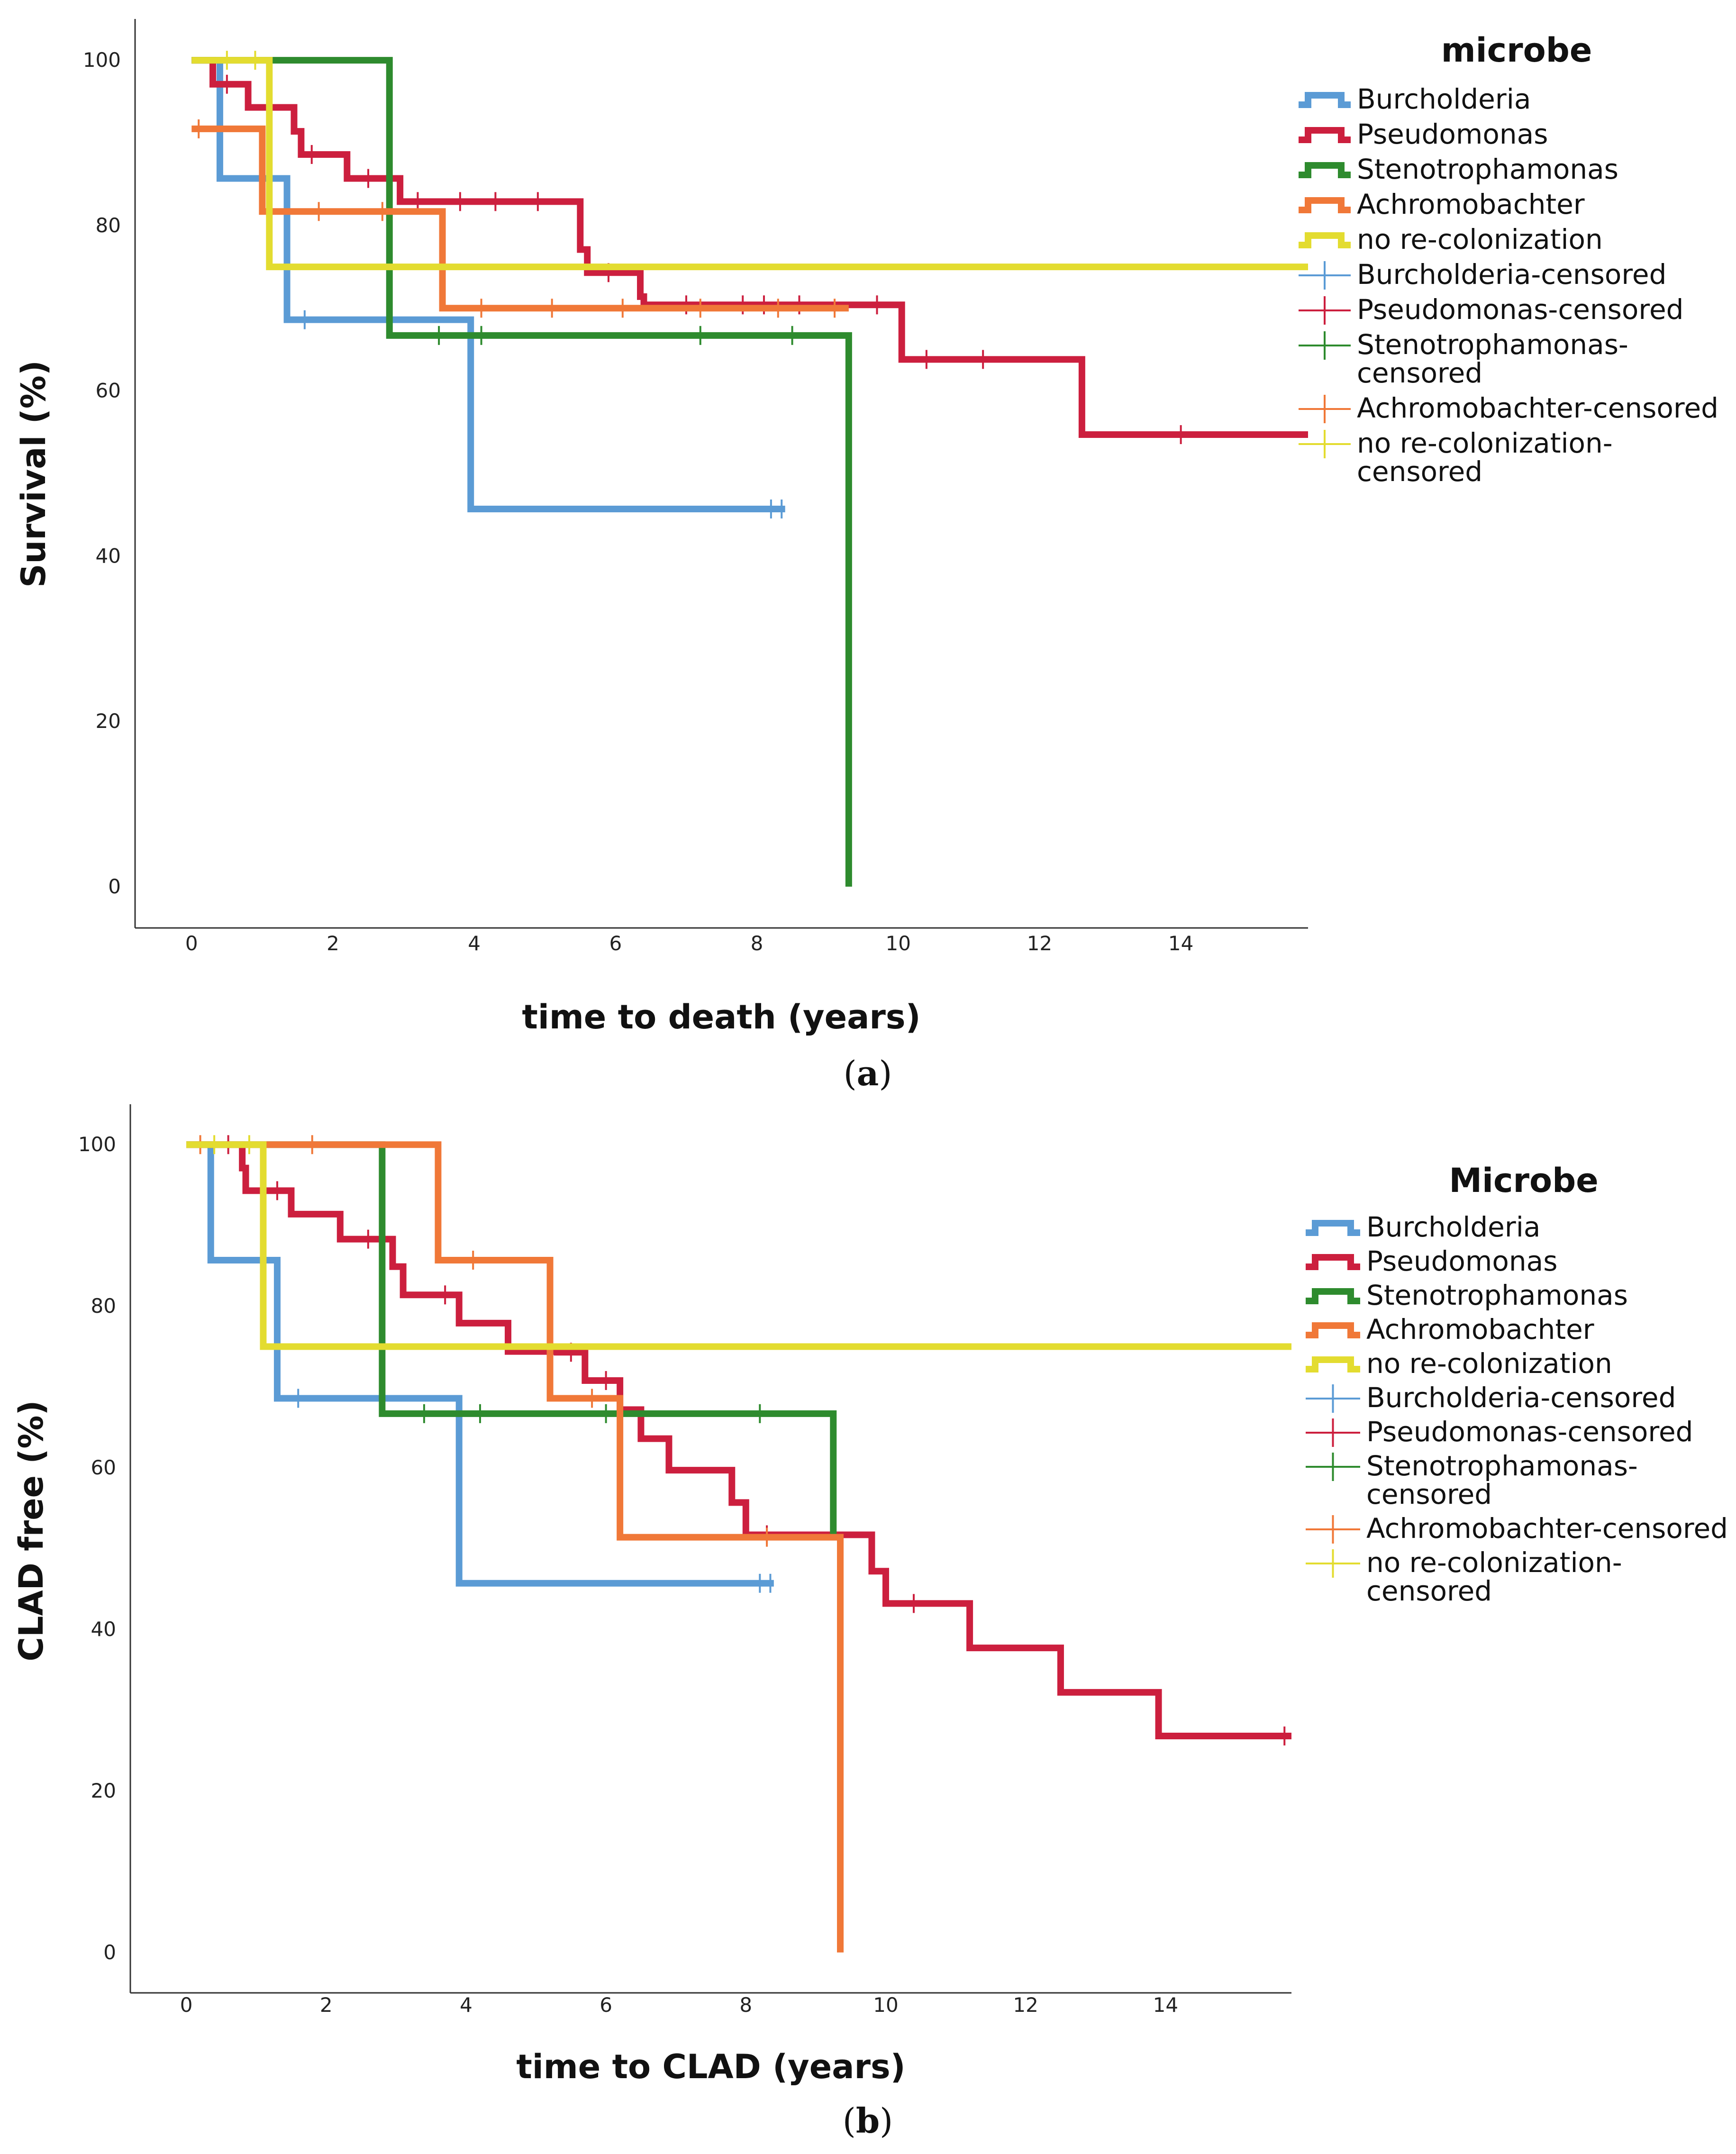  Describe the element at coordinates (31, 1530) in the screenshot. I see `y-axis-title: CLAD free (%)` at that location.